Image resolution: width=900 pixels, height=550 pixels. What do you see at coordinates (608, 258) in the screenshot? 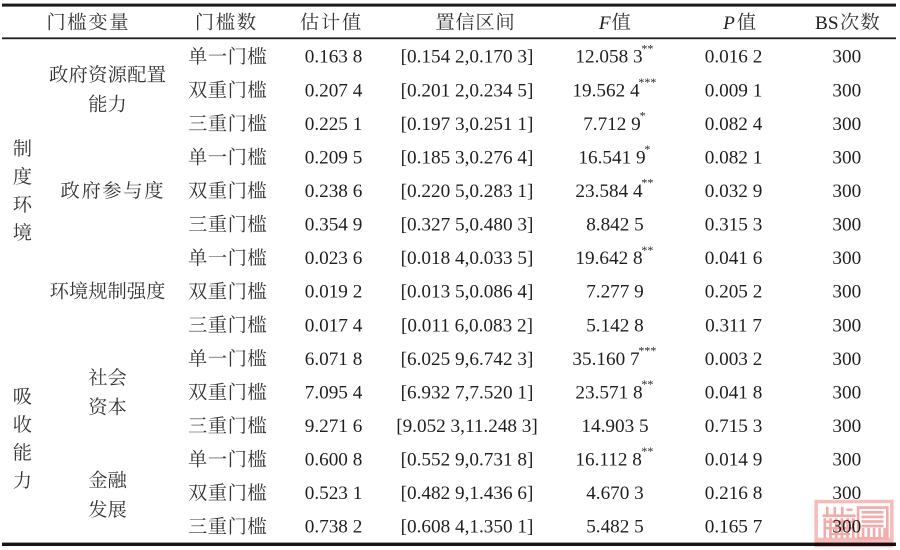
I see `svg-text: 19.642 8` at bounding box center [608, 258].